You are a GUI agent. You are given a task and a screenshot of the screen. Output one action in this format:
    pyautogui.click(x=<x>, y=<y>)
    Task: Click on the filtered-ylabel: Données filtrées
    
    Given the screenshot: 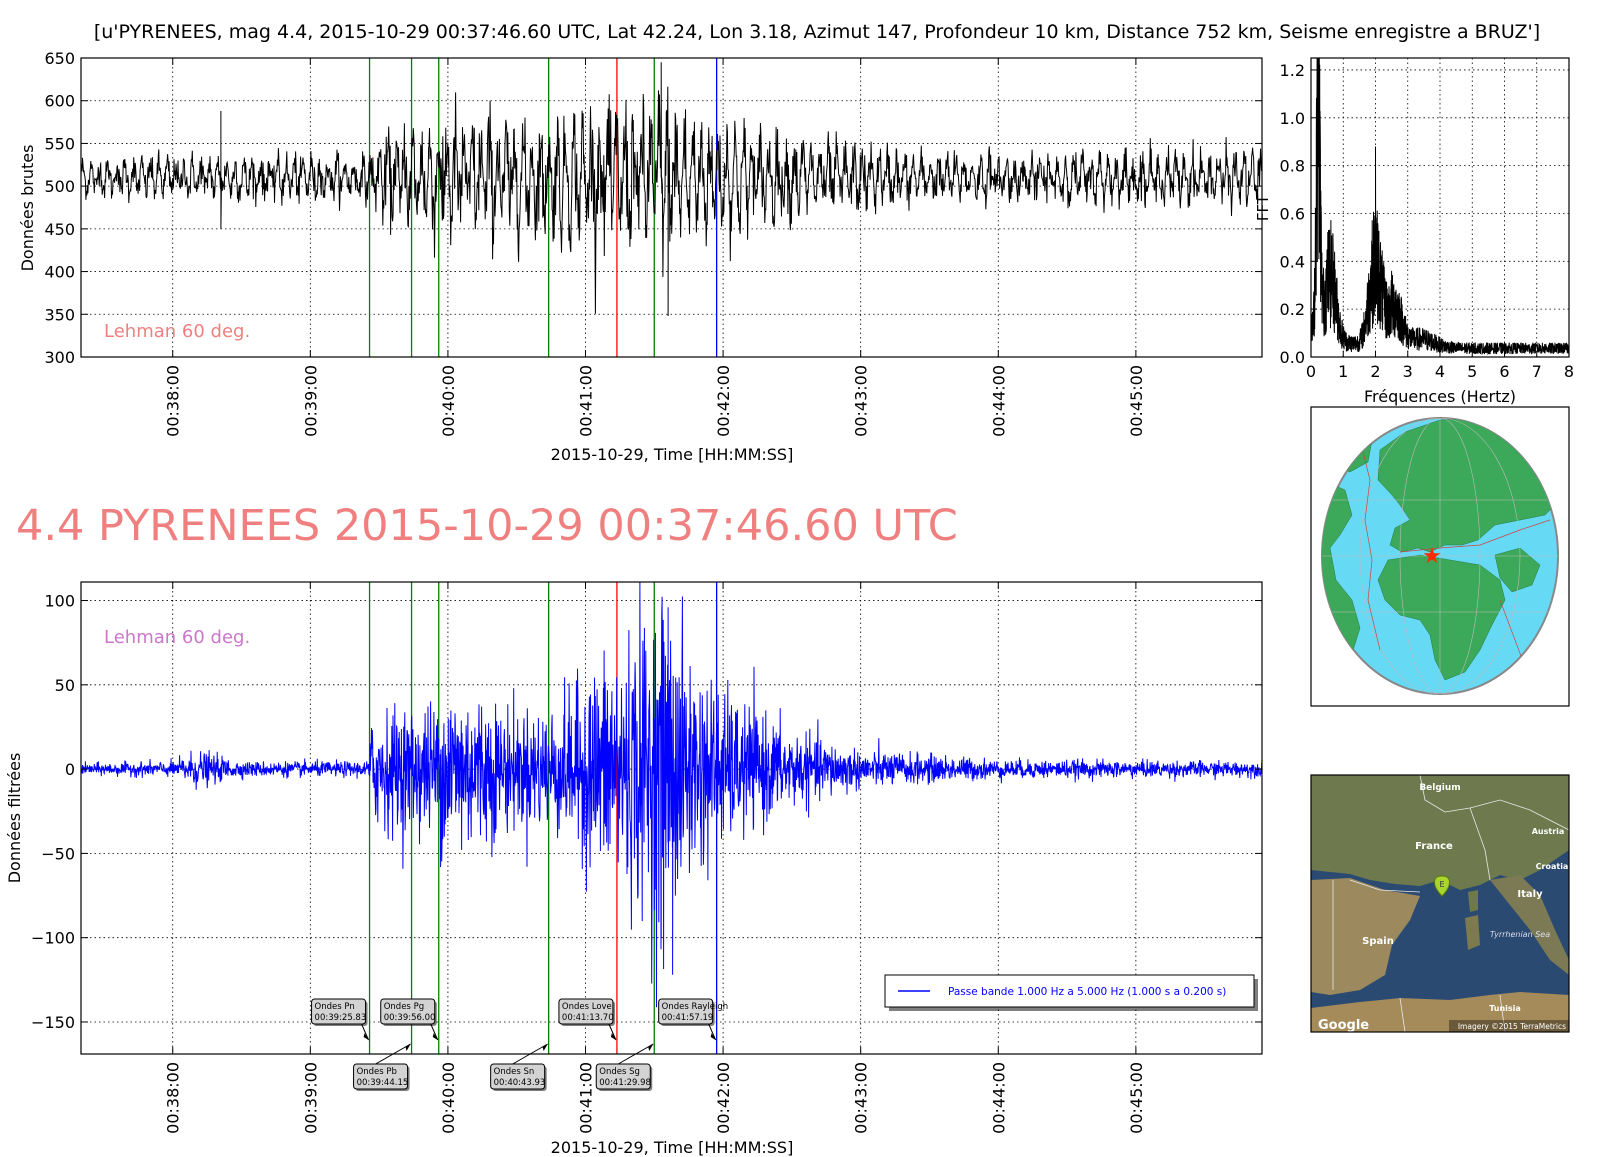 What is the action you would take?
    pyautogui.click(x=14, y=818)
    